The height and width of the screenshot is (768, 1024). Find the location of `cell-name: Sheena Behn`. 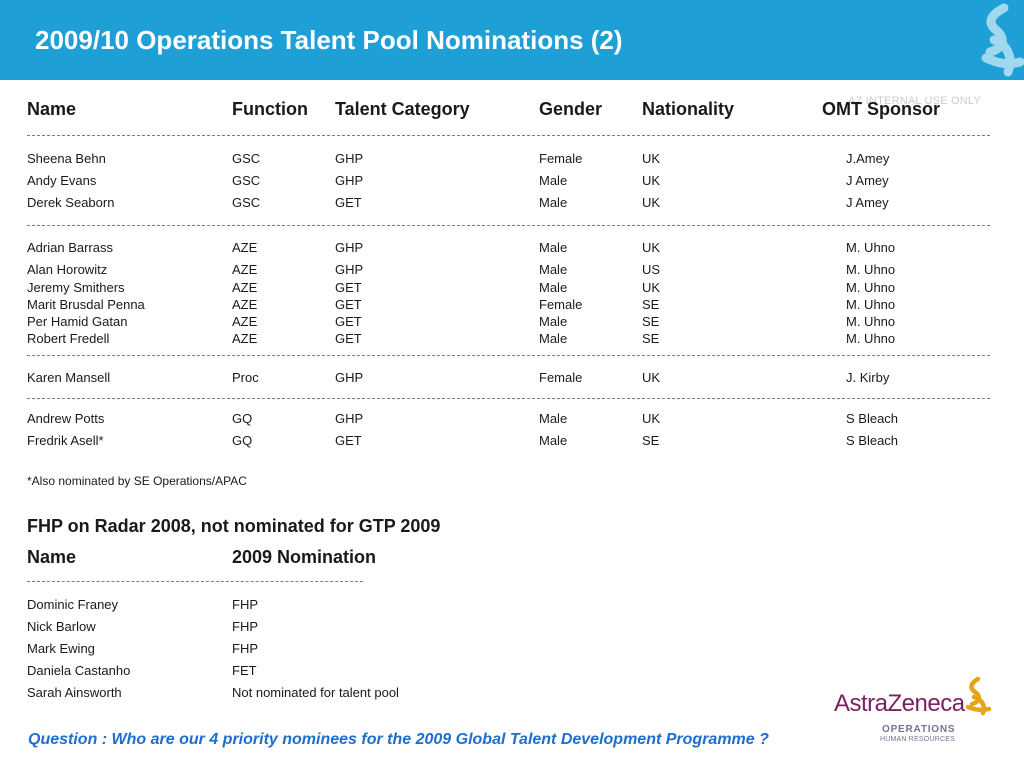

cell-name: Sheena Behn is located at coordinates (66, 158).